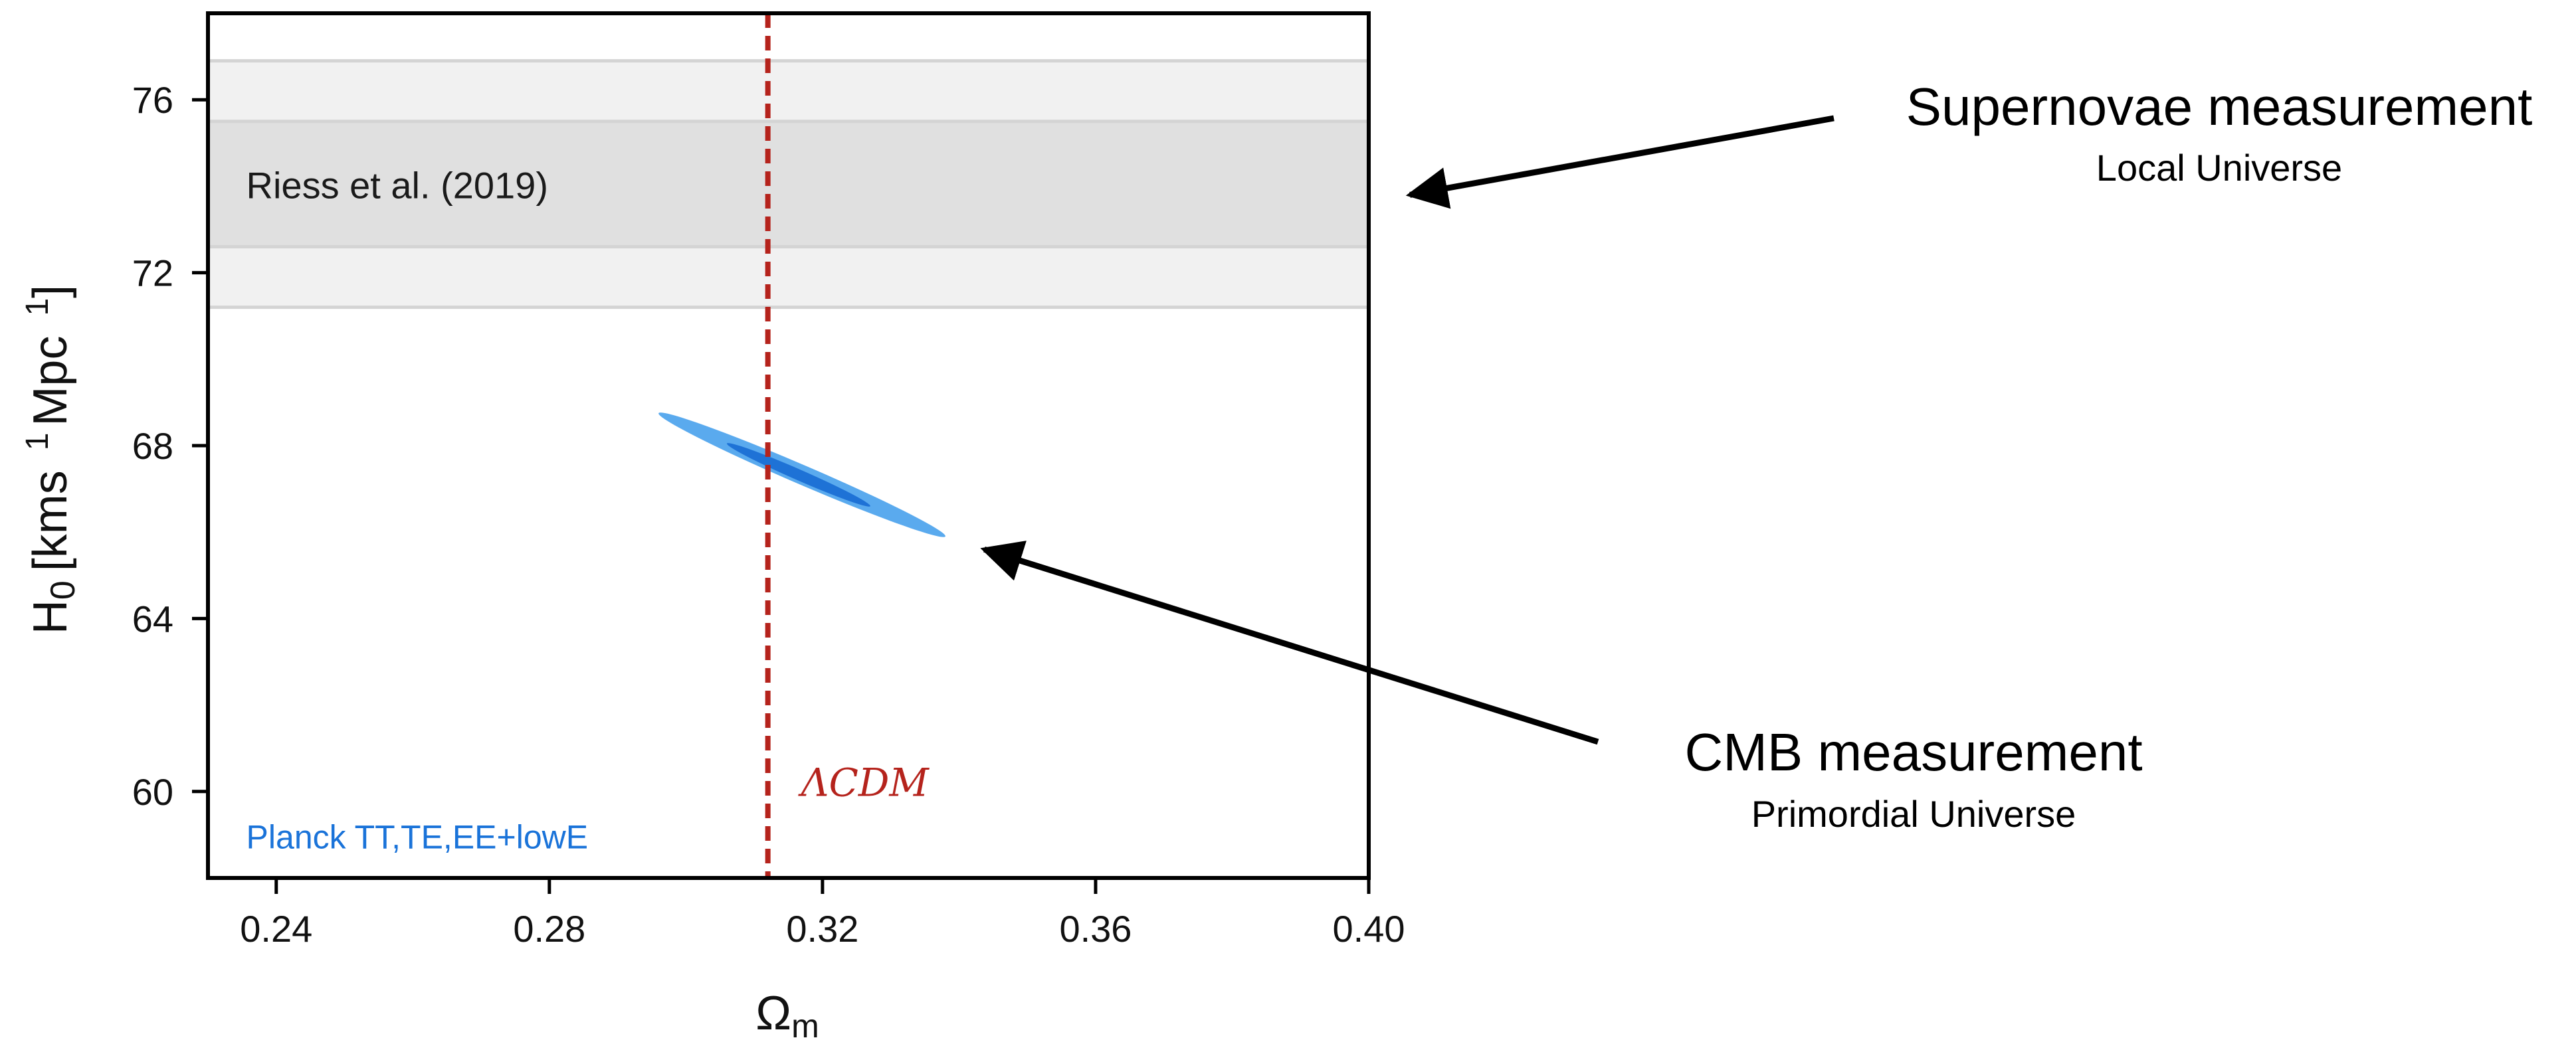 This screenshot has width=2576, height=1042. What do you see at coordinates (276, 929) in the screenshot?
I see `x-tick-label: 0.24` at bounding box center [276, 929].